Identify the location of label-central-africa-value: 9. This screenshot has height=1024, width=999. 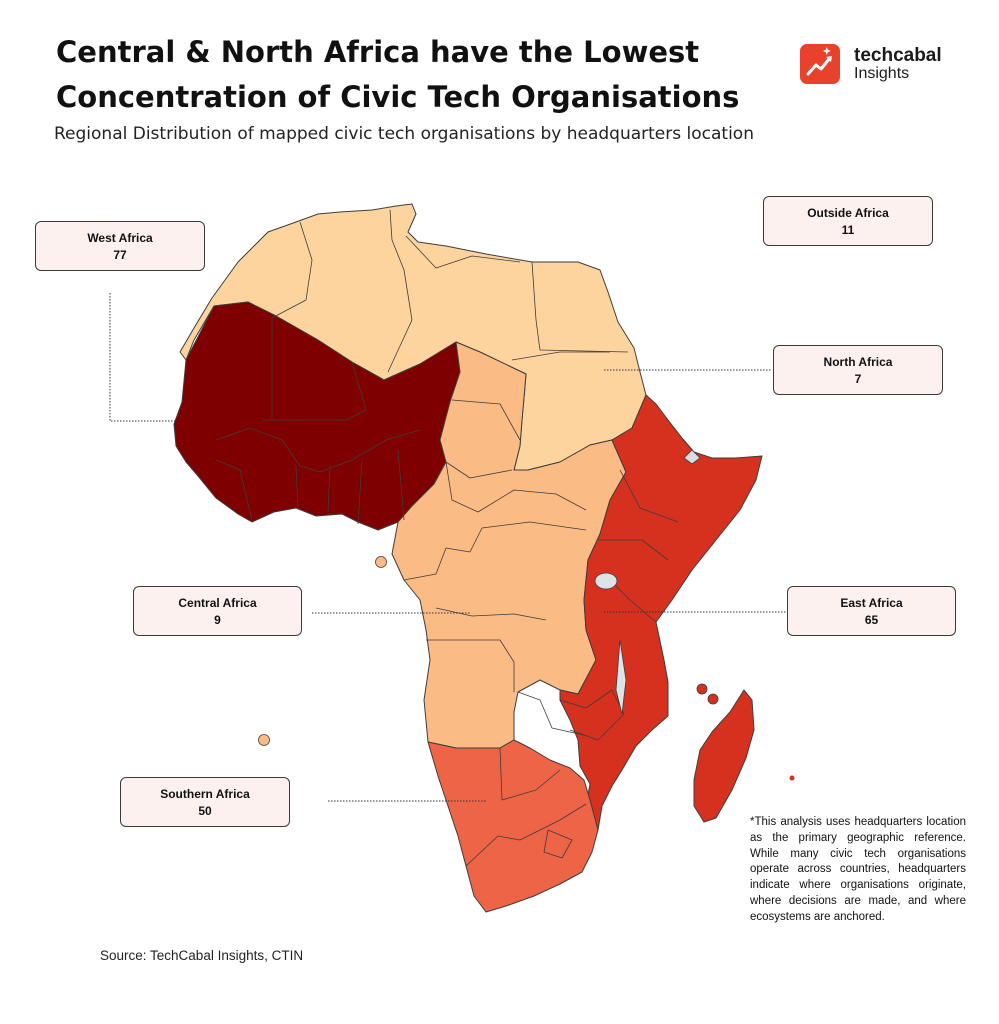
(217, 620).